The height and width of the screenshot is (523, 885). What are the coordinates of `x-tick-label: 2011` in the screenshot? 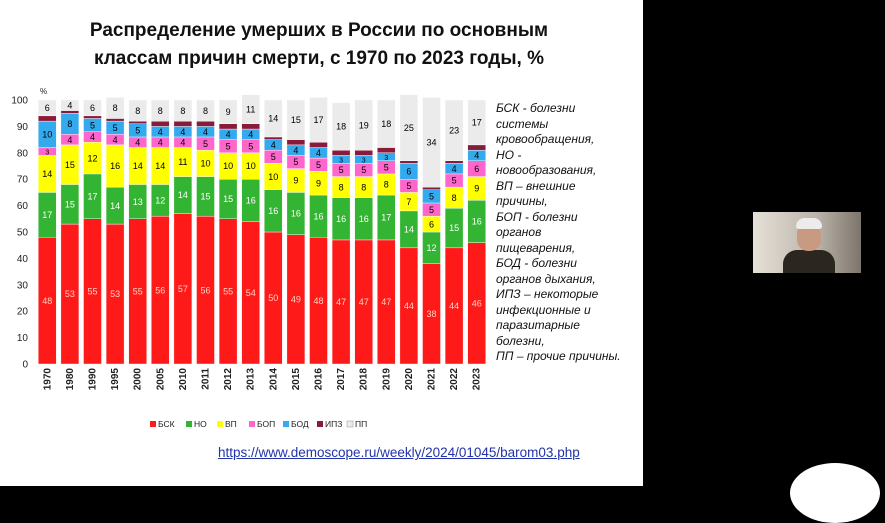 It's located at (206, 379).